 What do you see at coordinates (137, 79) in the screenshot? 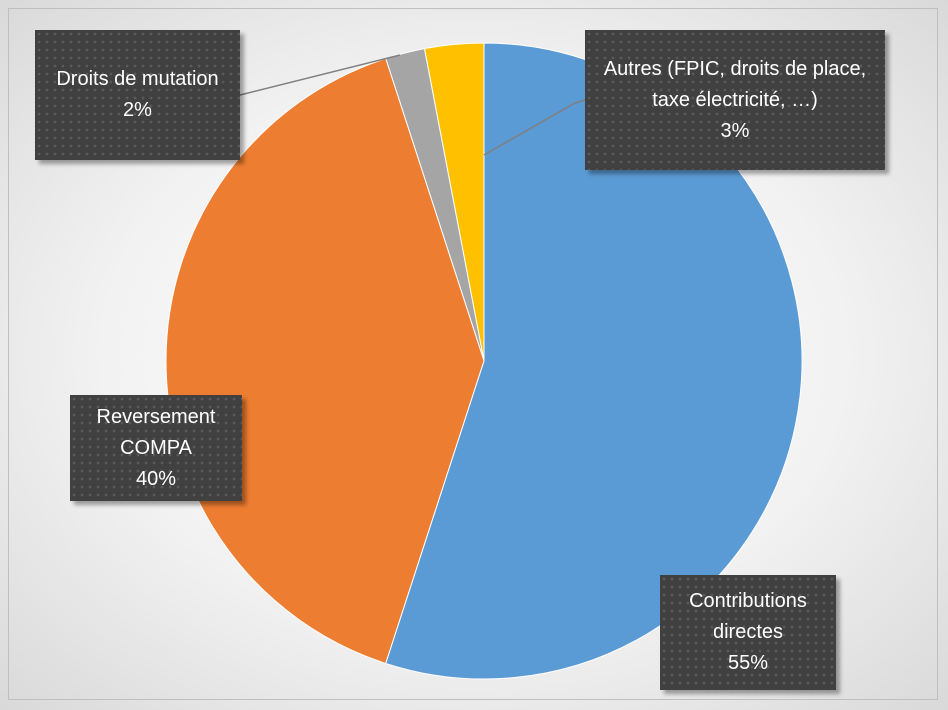
I see `category-name: Droits de mutation` at bounding box center [137, 79].